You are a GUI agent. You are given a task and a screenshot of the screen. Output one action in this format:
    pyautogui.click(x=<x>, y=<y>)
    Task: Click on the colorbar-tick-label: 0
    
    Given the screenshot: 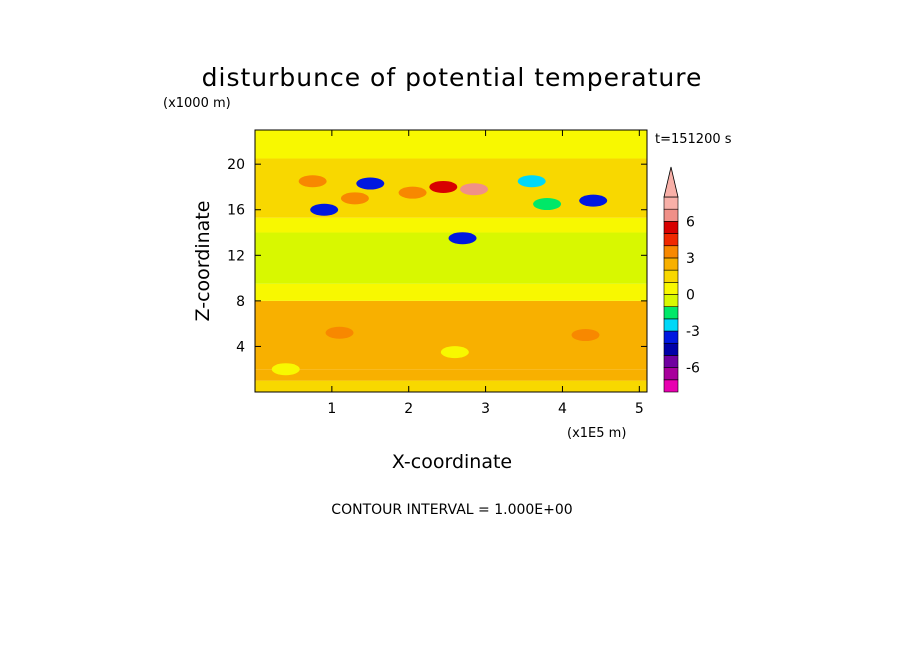 What is the action you would take?
    pyautogui.click(x=690, y=296)
    